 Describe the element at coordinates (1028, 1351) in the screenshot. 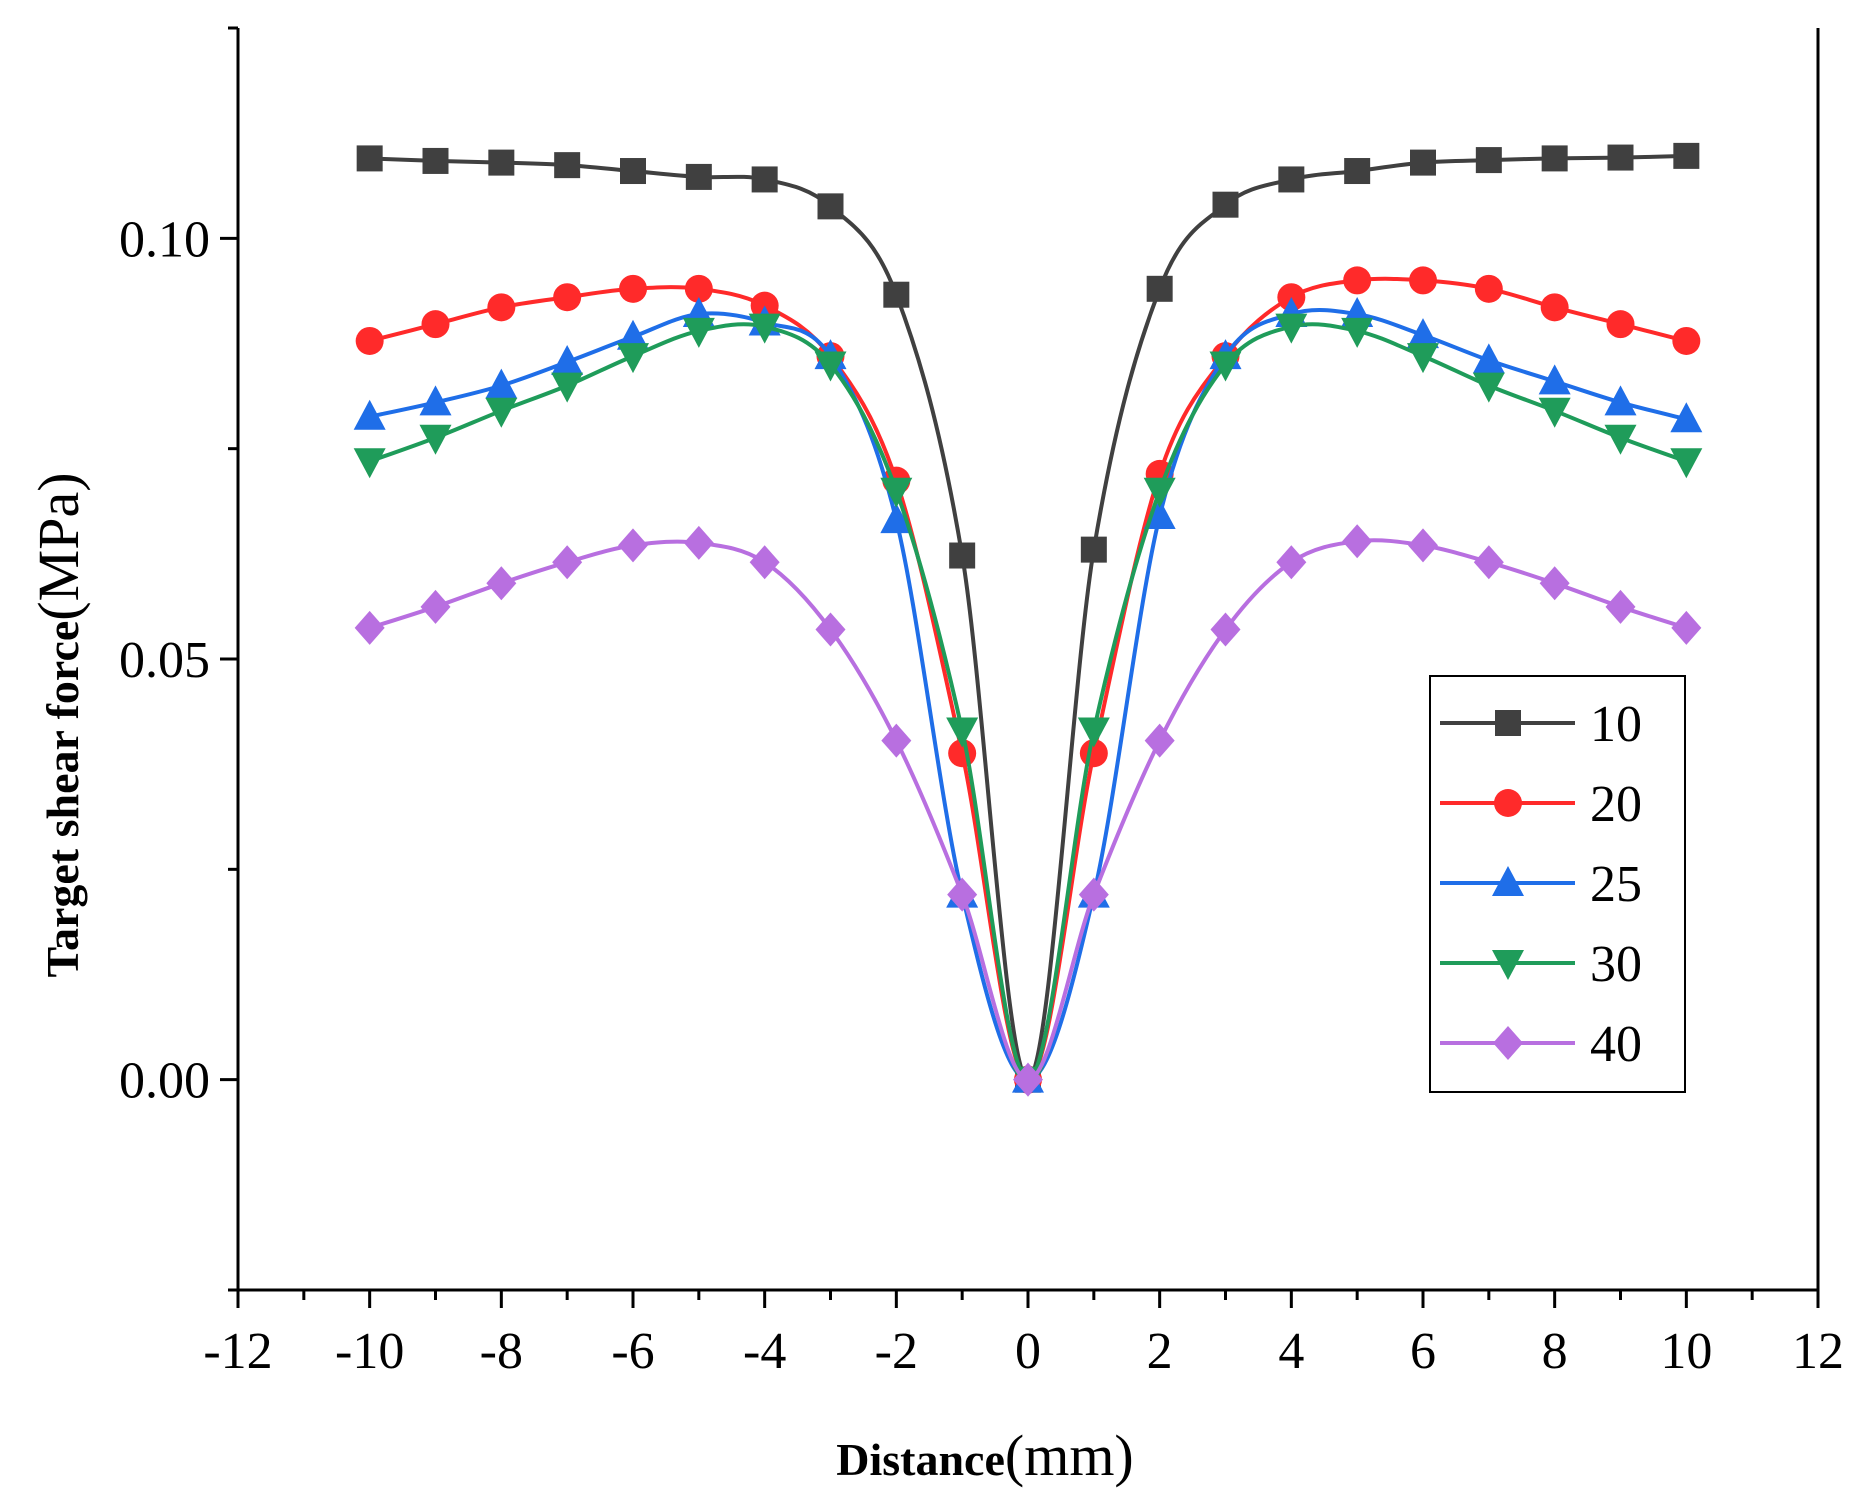

I see `x-tick-label: 0` at that location.